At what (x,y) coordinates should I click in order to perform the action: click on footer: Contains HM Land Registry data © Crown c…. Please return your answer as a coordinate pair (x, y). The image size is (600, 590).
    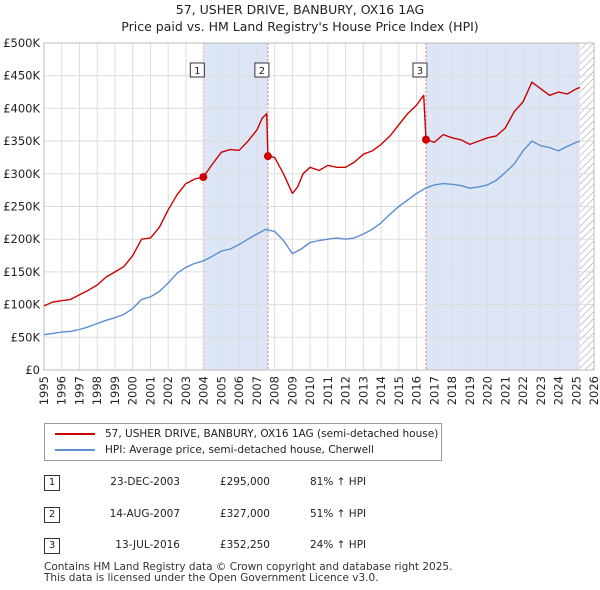
    Looking at the image, I should click on (248, 573).